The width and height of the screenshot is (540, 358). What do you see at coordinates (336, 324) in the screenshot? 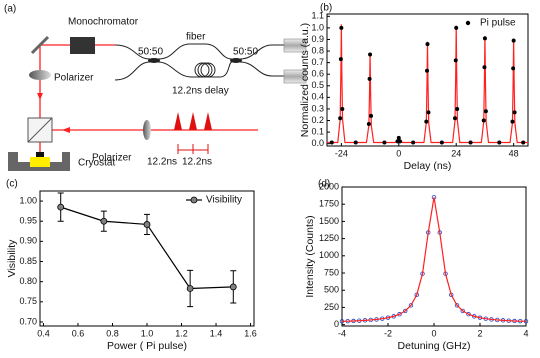
I see `y-tick-label: 0` at bounding box center [336, 324].